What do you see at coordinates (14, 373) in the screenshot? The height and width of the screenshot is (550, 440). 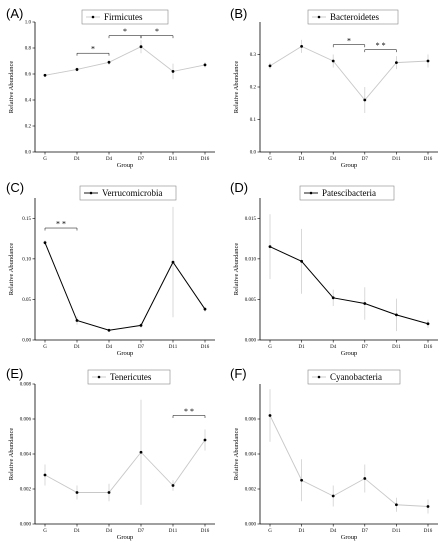 I see `panel-letter: (E)` at bounding box center [14, 373].